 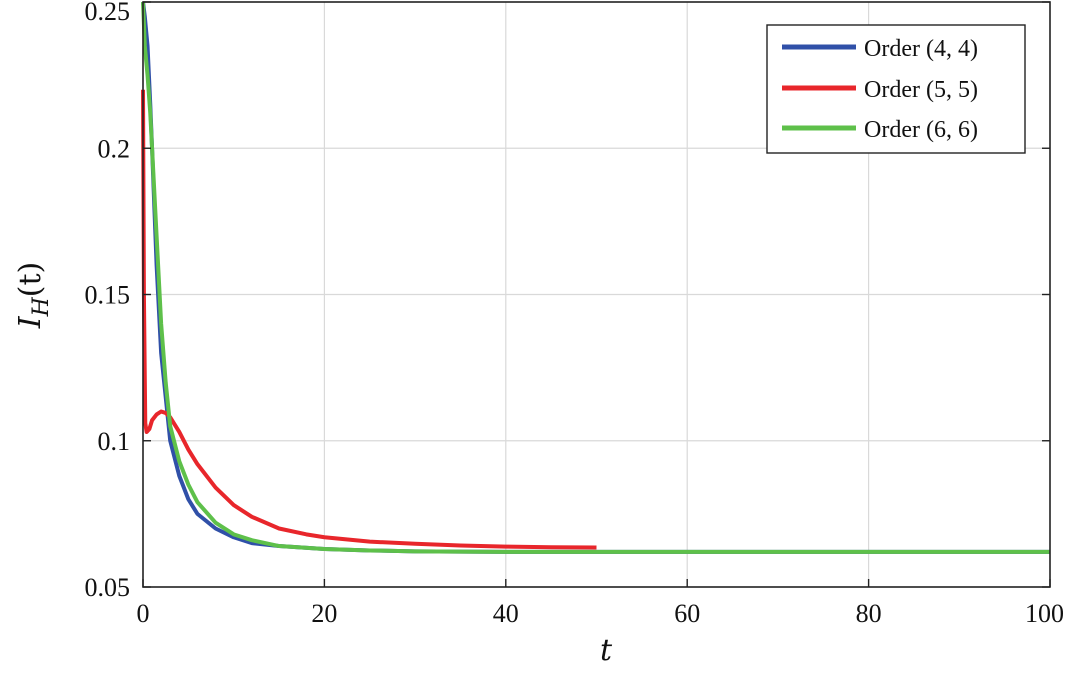 I want to click on legend-label-3: Order (6, 6), so click(x=921, y=130).